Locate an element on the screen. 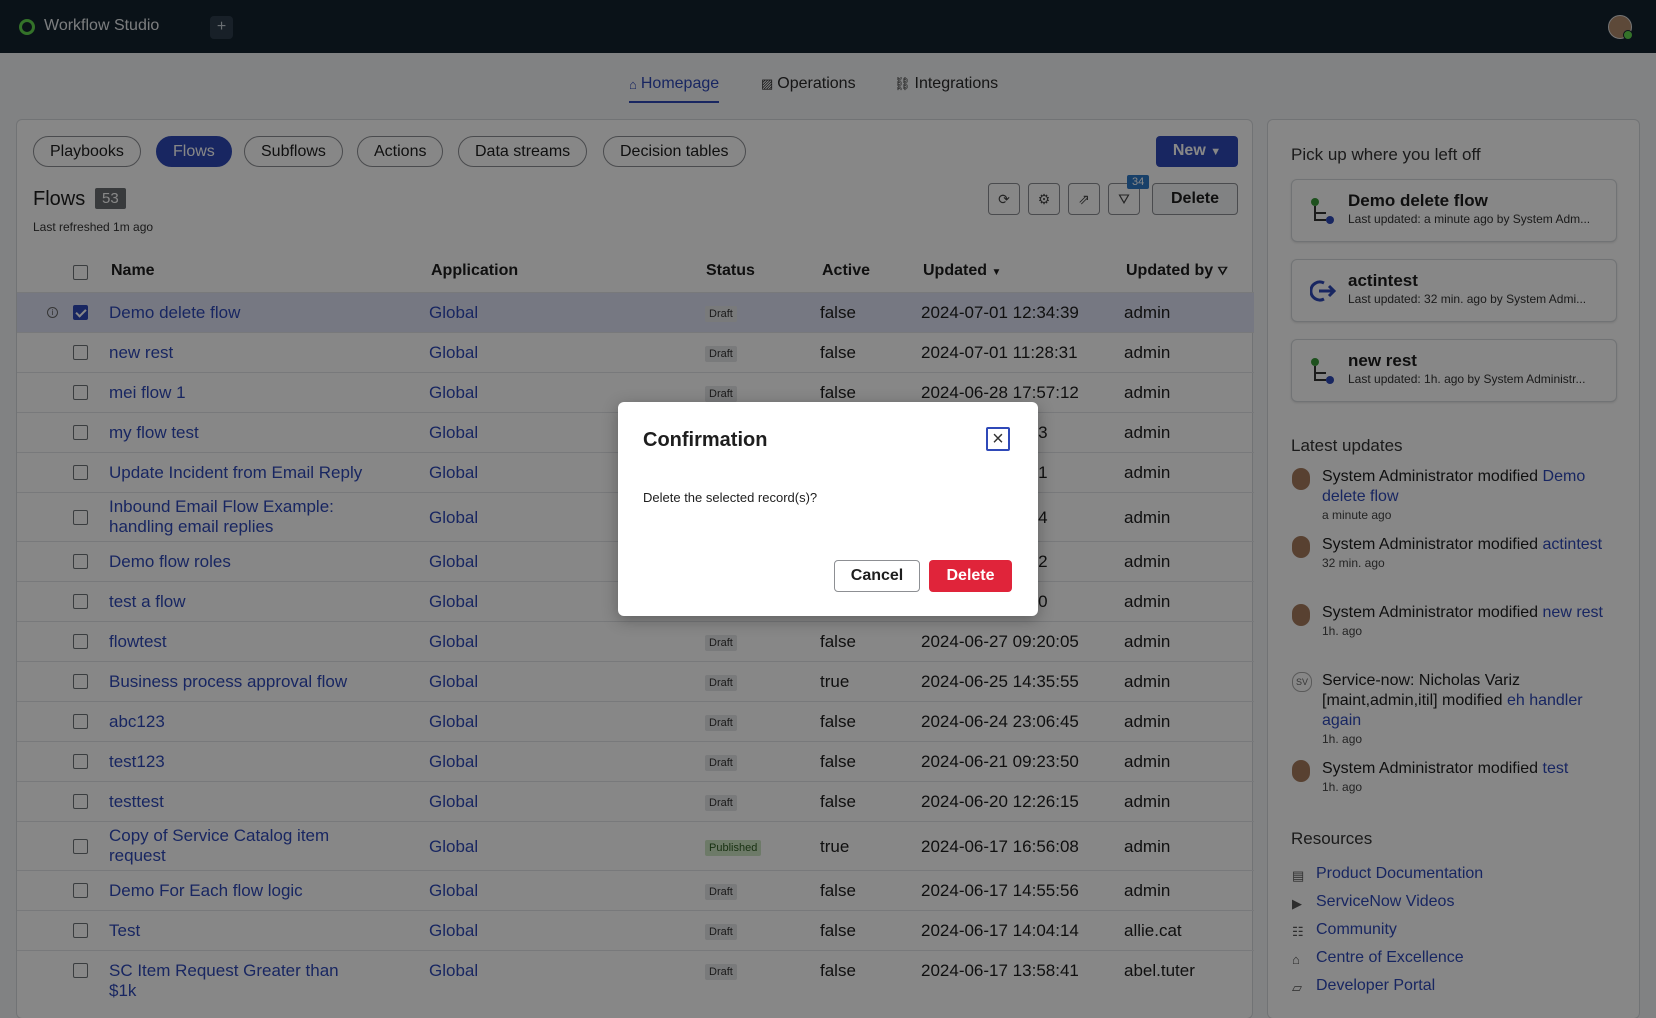  resource-link: Developer Portal is located at coordinates (1376, 985).